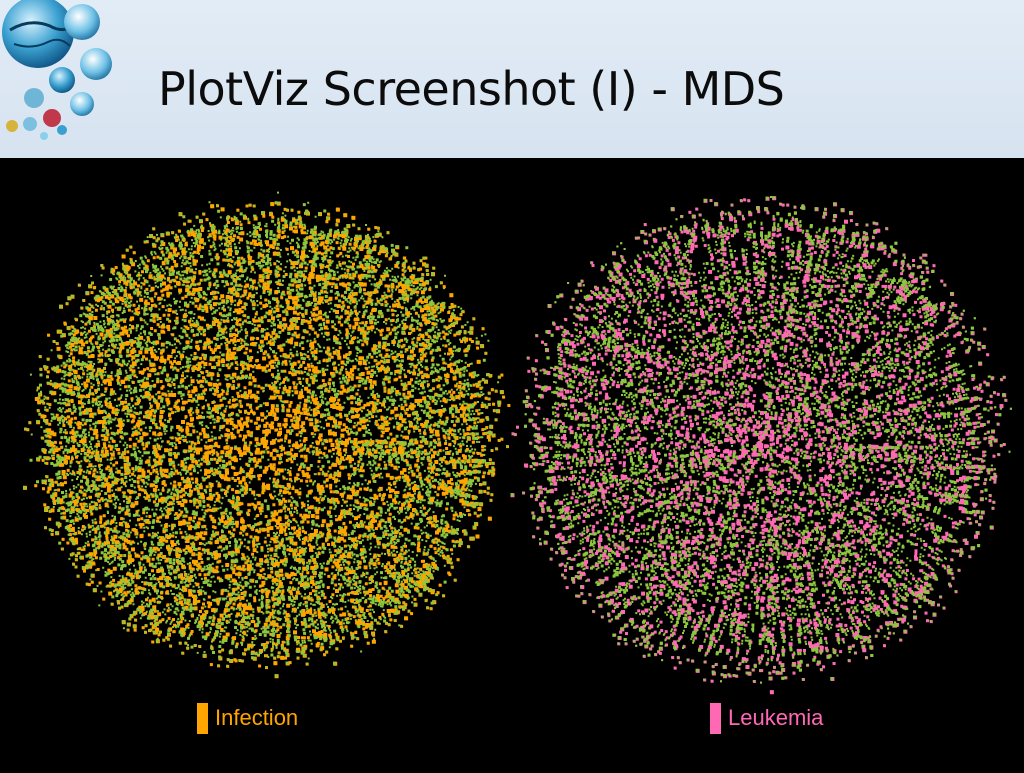  I want to click on legend-item-infection: Infection, so click(247, 718).